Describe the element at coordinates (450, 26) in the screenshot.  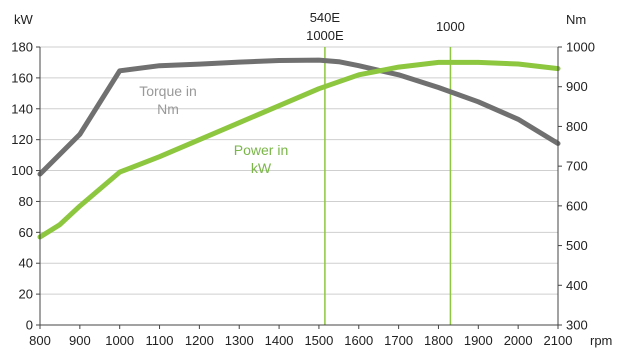
I see `reference-line-label: 1000` at that location.